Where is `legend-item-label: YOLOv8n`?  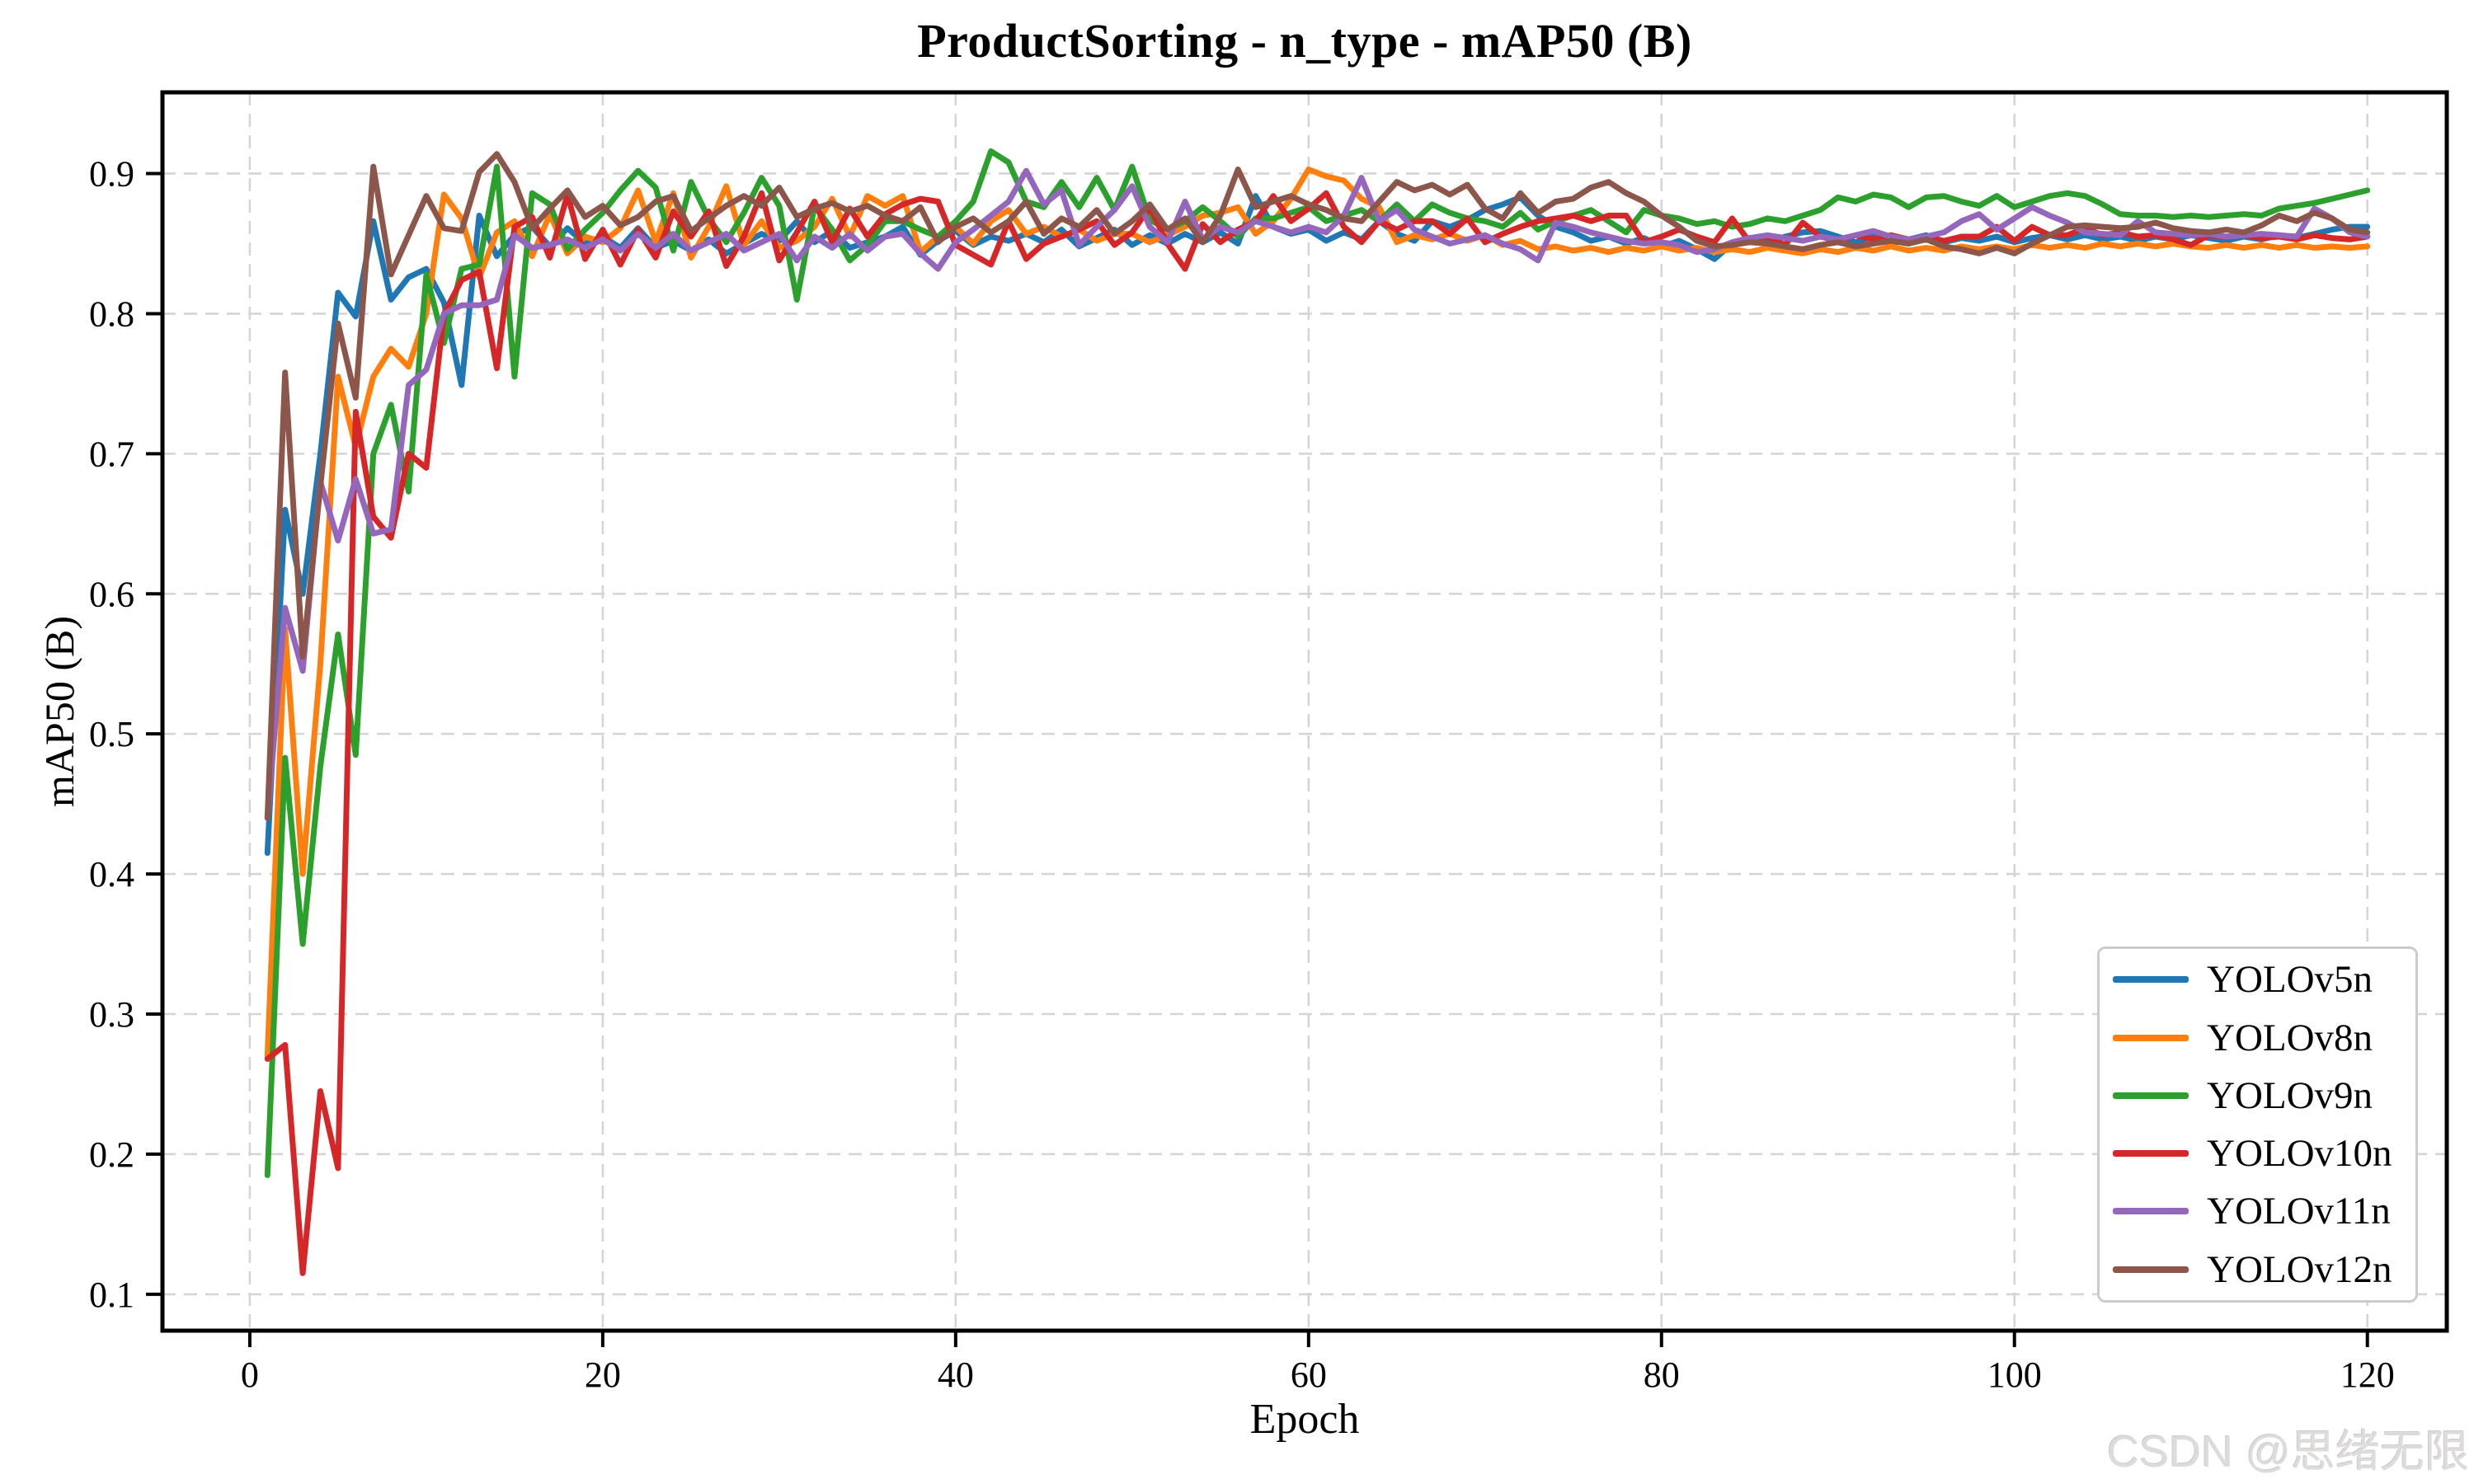
legend-item-label: YOLOv8n is located at coordinates (2290, 1037).